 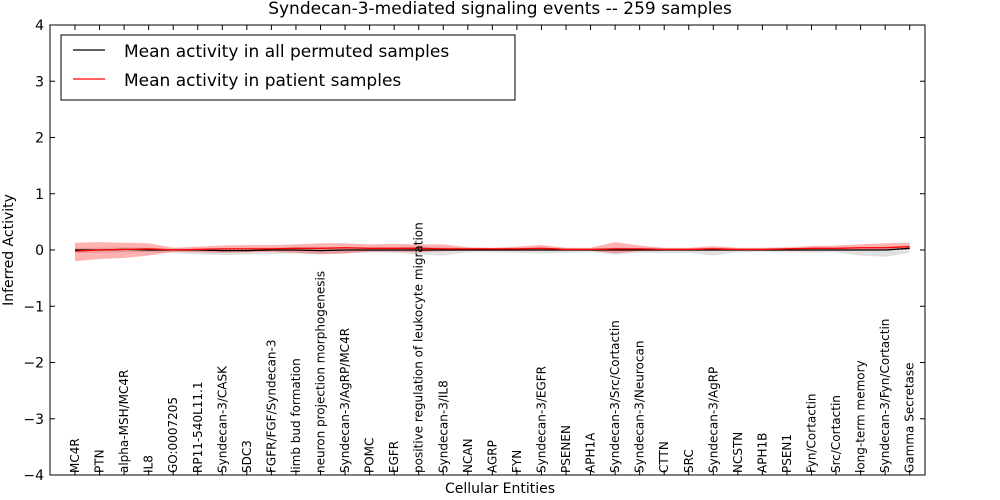 I want to click on x-tick-label: Syndecan-3/AgRP/MC4R, so click(x=345, y=400).